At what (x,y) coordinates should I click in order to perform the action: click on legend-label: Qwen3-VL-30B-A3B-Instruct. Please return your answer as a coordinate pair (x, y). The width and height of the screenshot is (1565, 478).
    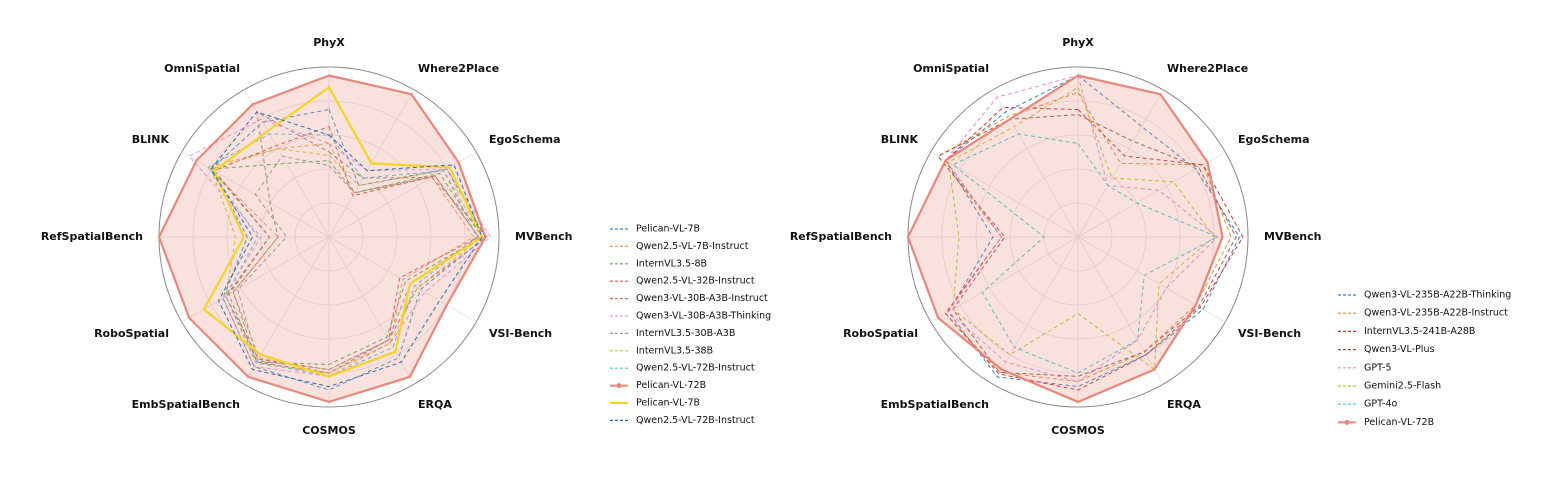
    Looking at the image, I should click on (702, 298).